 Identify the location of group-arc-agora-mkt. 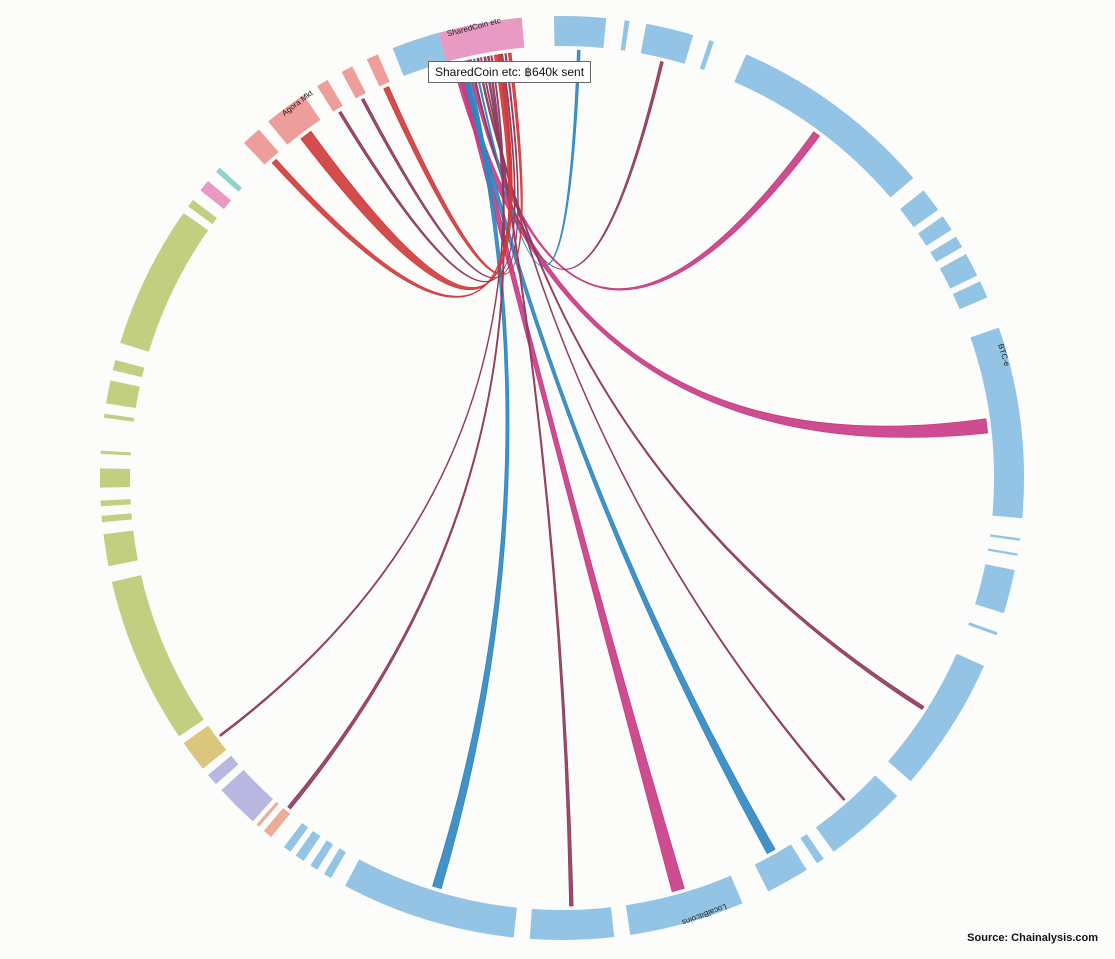
(294, 119).